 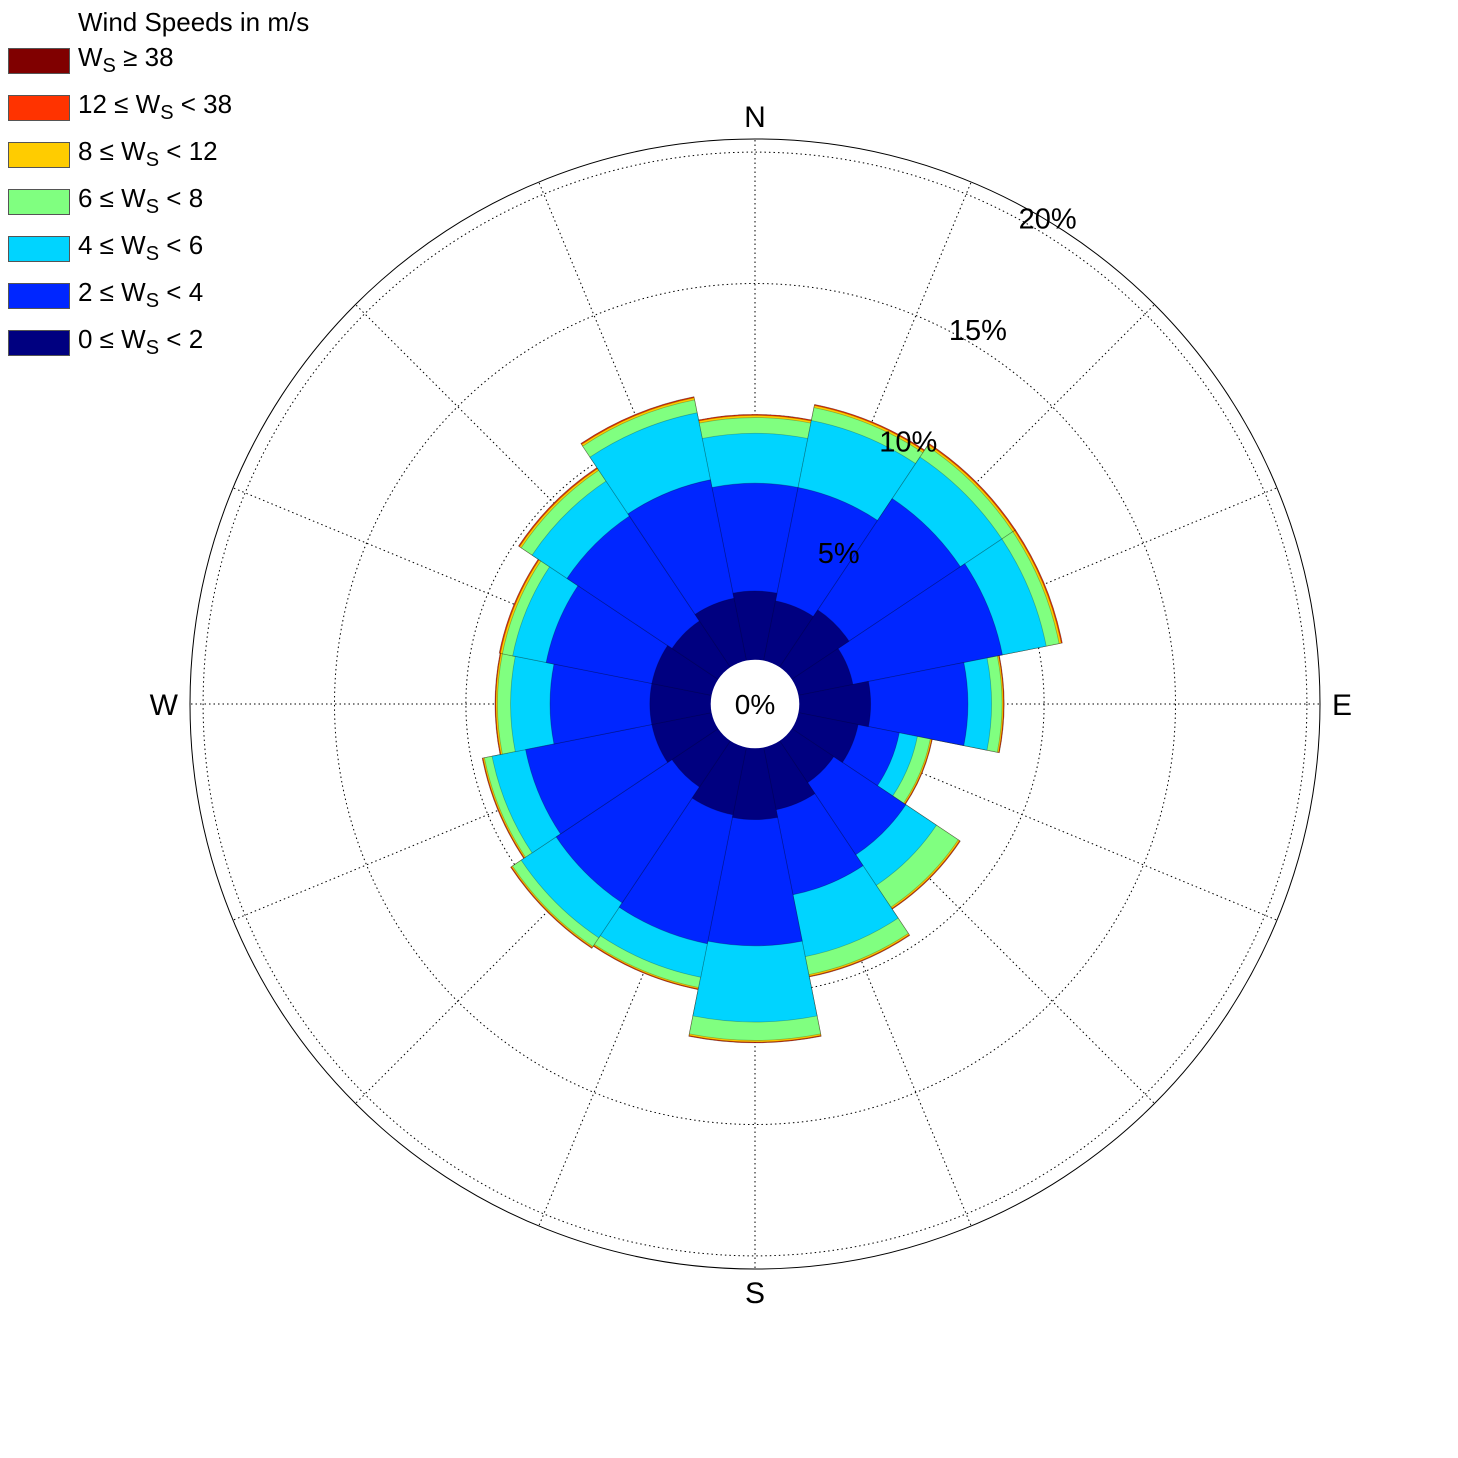 I want to click on radial-tick-label: 10%, so click(x=908, y=443).